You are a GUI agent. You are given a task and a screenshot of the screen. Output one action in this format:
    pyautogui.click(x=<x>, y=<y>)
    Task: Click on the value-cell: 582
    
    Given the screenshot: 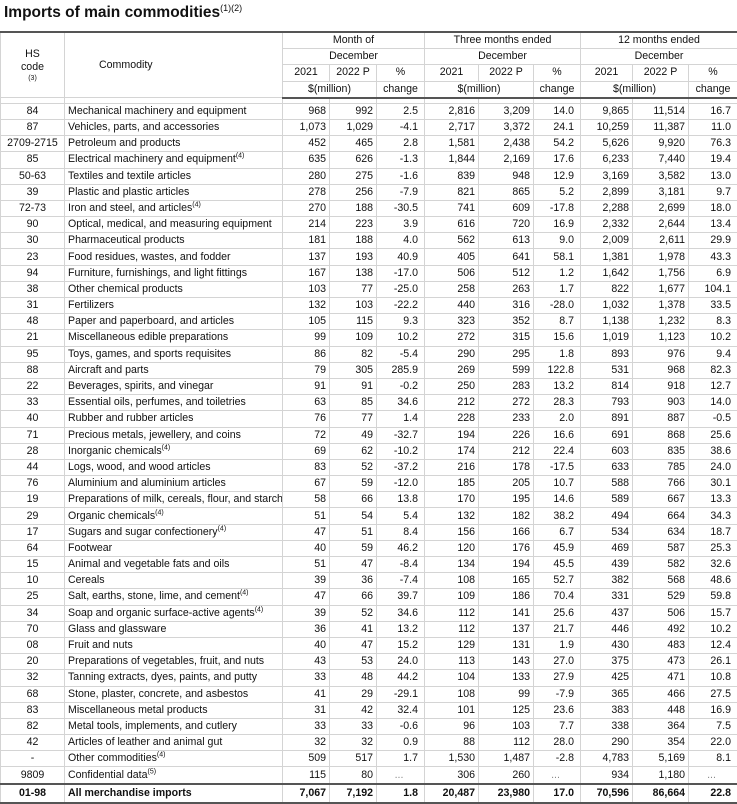 What is the action you would take?
    pyautogui.click(x=661, y=565)
    